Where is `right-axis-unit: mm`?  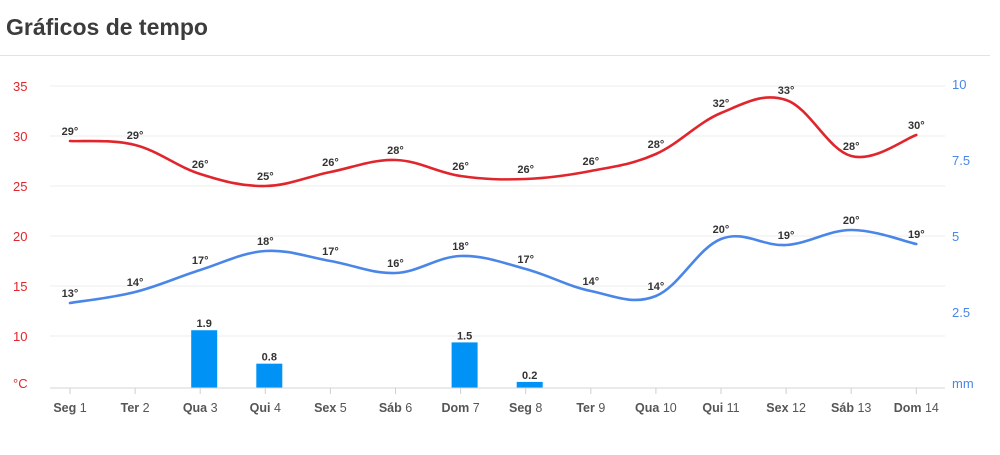
right-axis-unit: mm is located at coordinates (963, 383).